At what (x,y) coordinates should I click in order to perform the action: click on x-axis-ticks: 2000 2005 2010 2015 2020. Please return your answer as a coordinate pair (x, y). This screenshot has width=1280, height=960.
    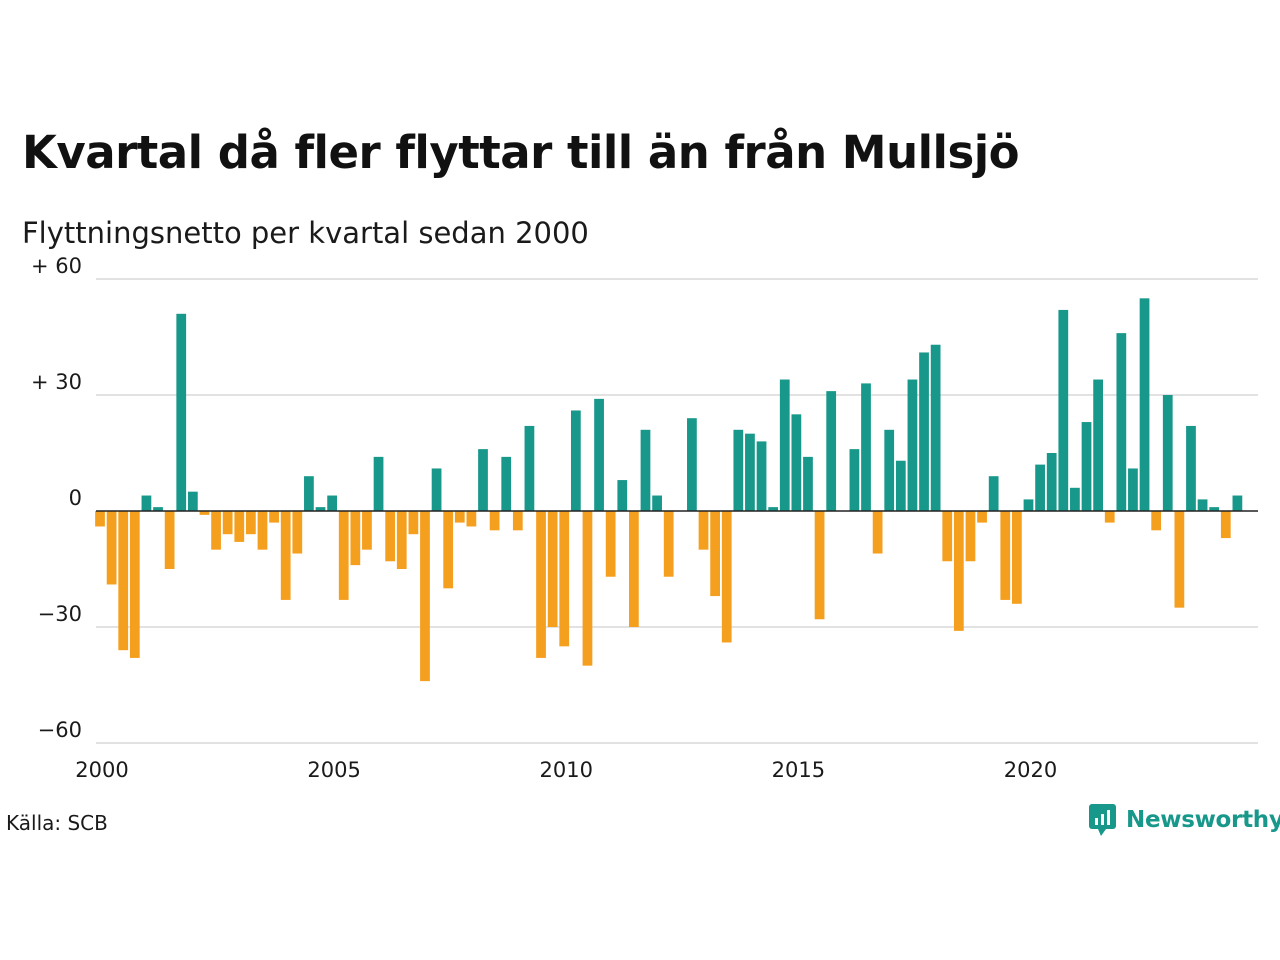
    Looking at the image, I should click on (566, 770).